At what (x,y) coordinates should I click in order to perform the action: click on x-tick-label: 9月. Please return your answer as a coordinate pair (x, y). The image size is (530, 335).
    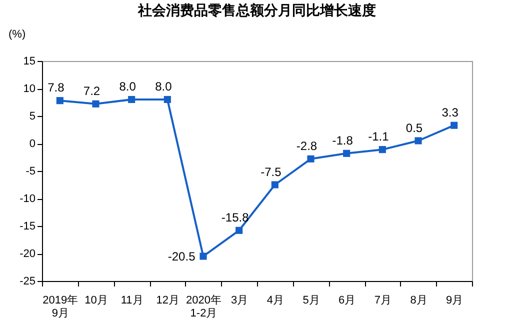
    Looking at the image, I should click on (455, 300).